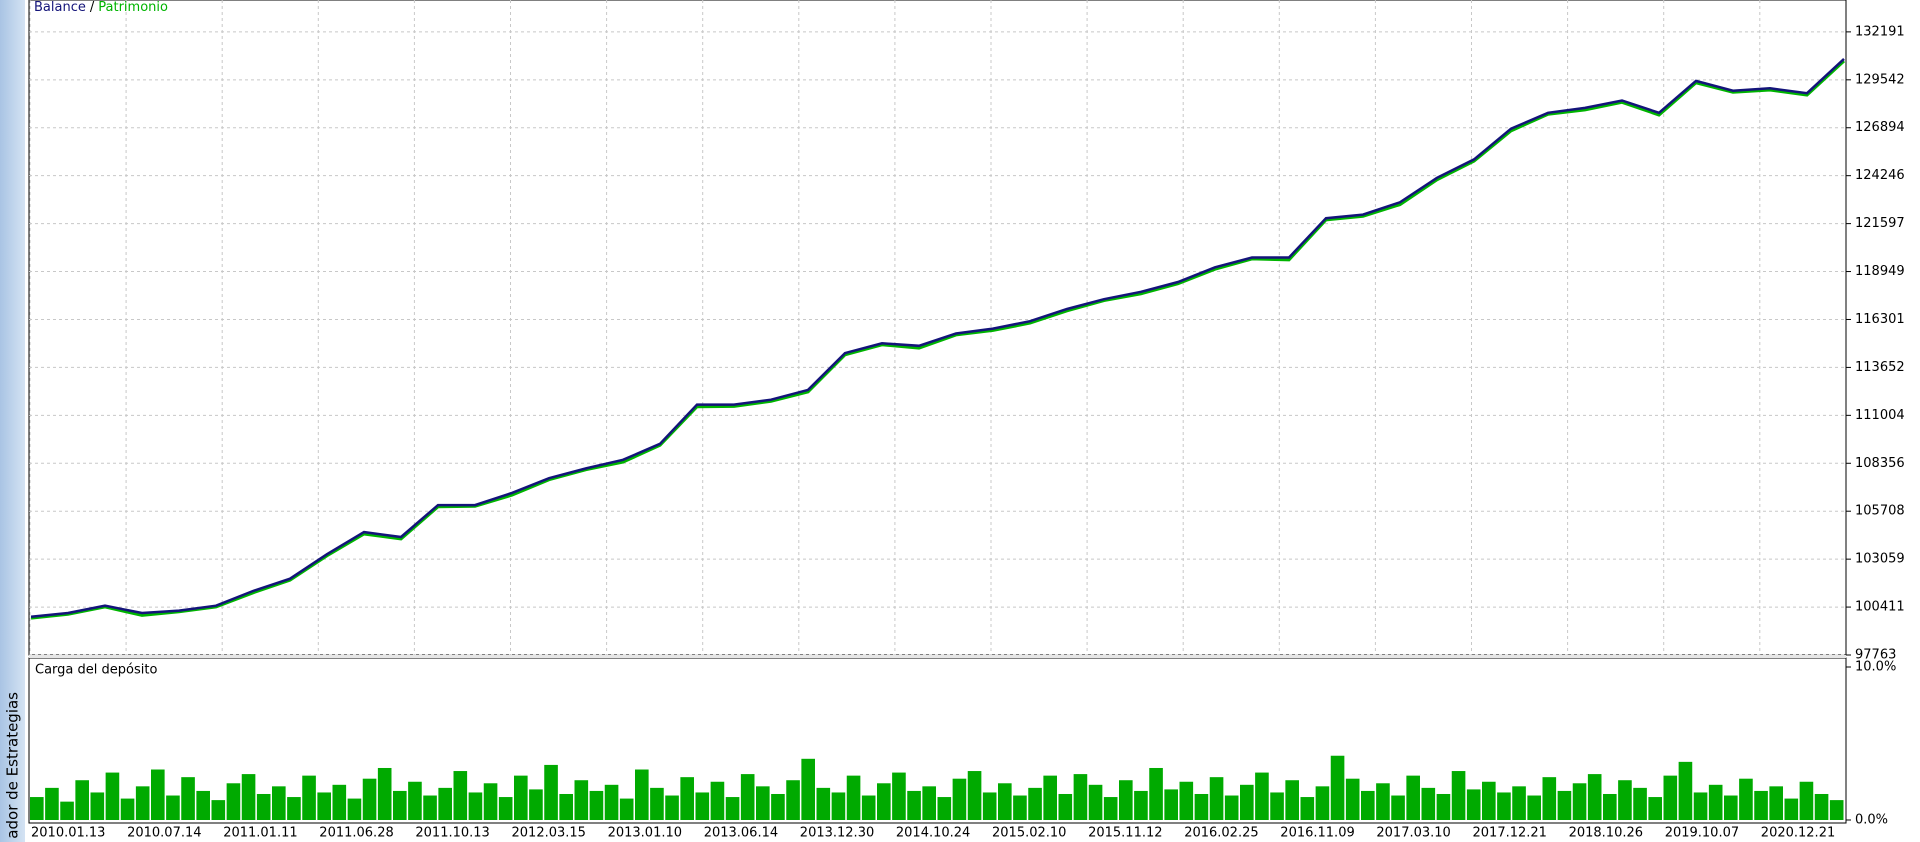 The height and width of the screenshot is (842, 1920). What do you see at coordinates (133, 7) in the screenshot?
I see `legend-entry: Patrimonio` at bounding box center [133, 7].